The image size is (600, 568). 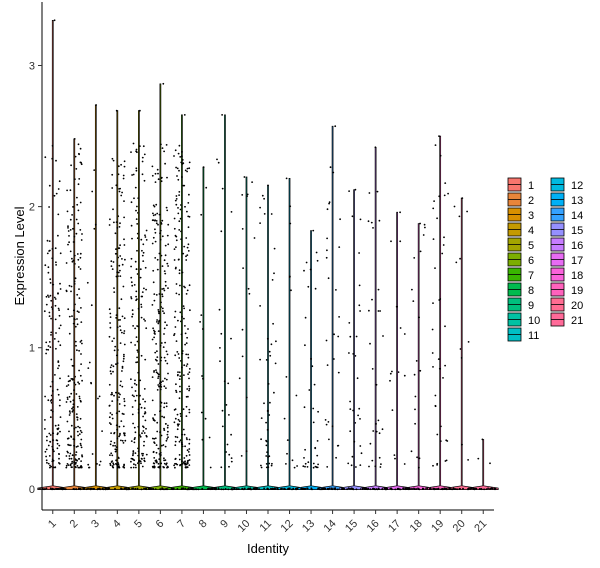 I want to click on legend-label-12: 12, so click(x=577, y=186).